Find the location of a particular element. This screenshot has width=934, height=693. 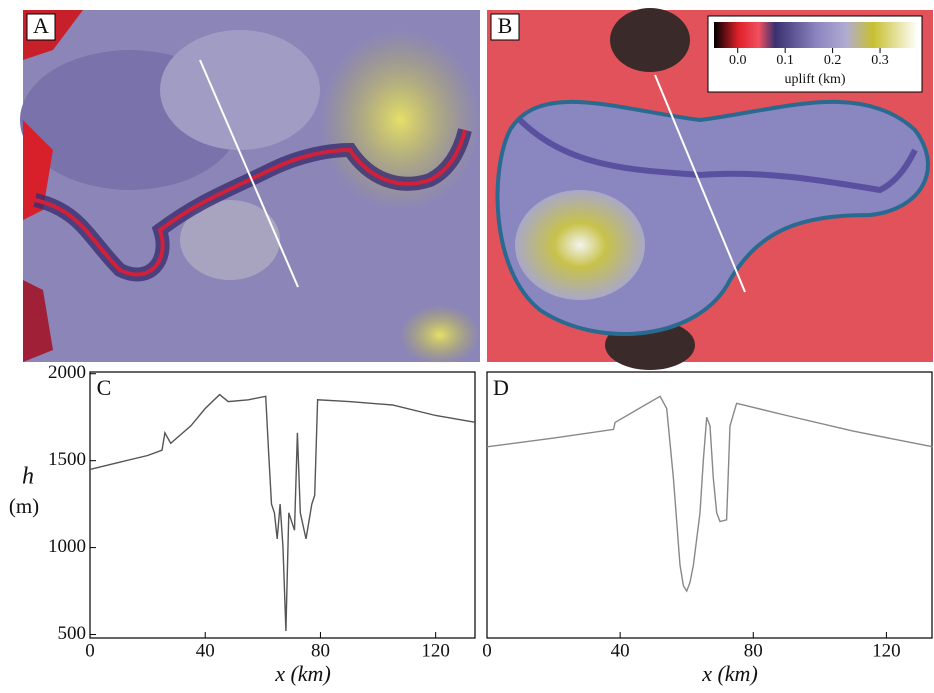

panel-label: C is located at coordinates (104, 387).